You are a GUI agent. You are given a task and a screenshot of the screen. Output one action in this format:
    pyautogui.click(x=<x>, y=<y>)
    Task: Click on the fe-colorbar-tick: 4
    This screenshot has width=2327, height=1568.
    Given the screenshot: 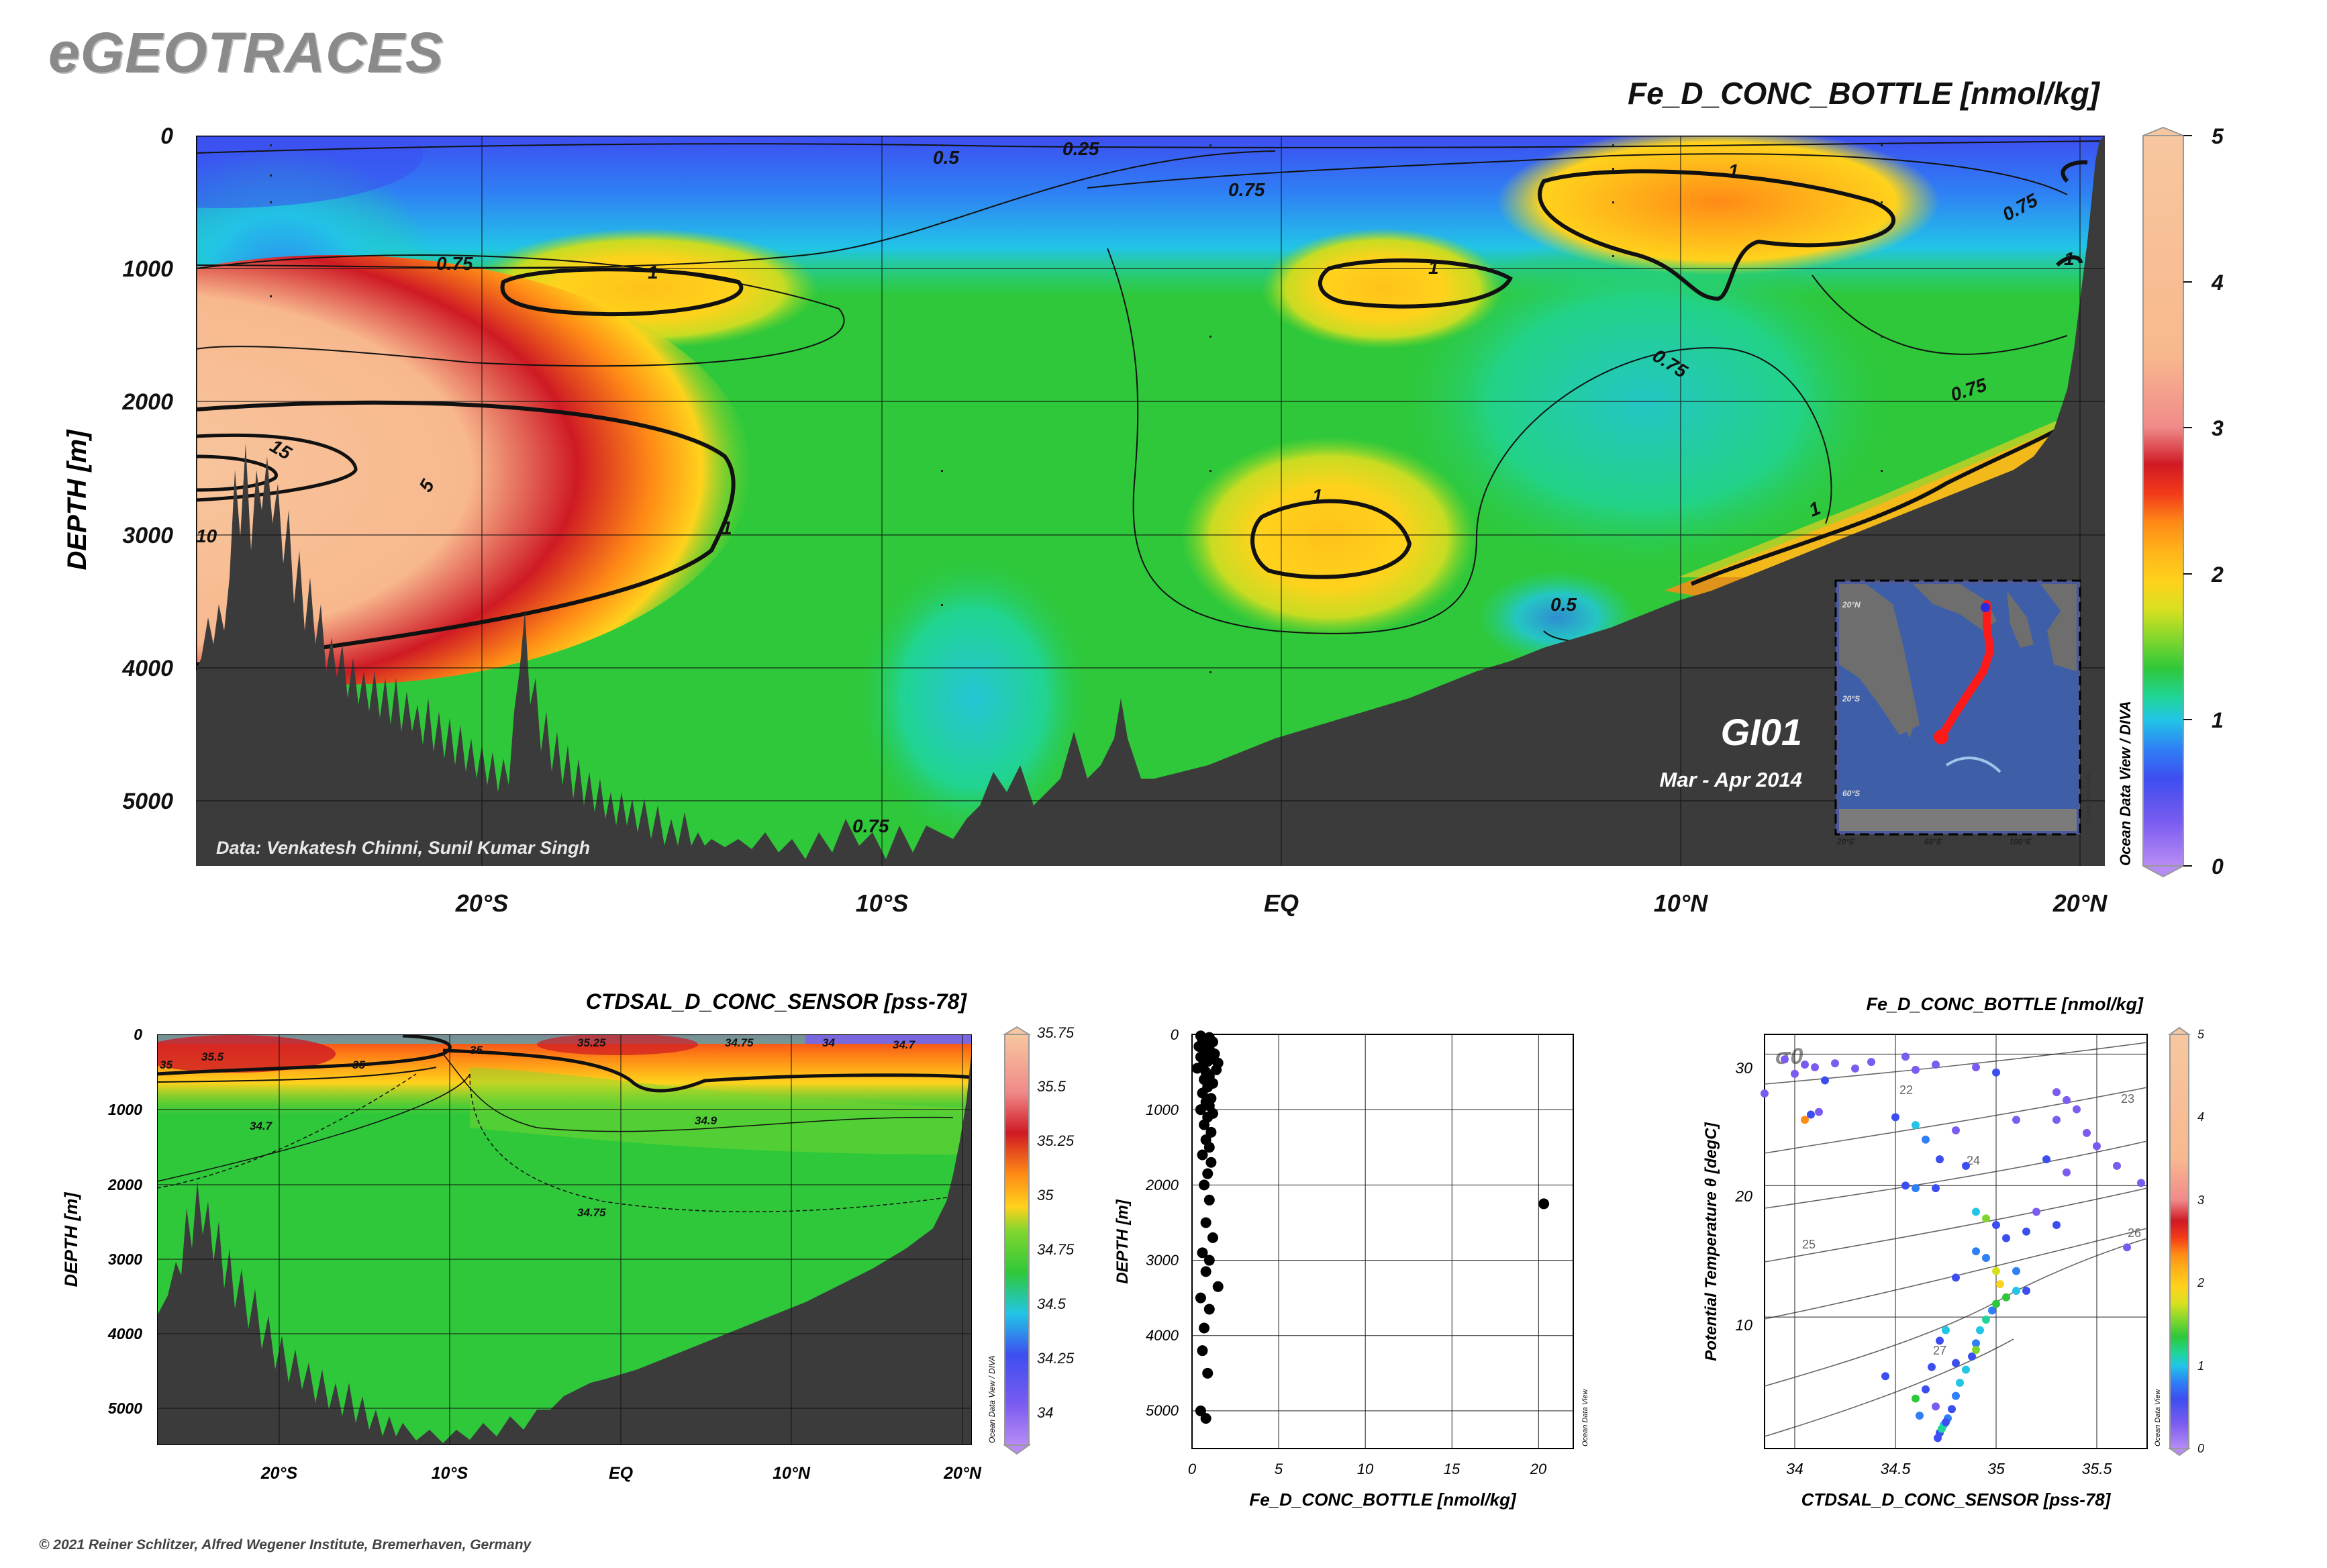 What is the action you would take?
    pyautogui.click(x=2217, y=283)
    